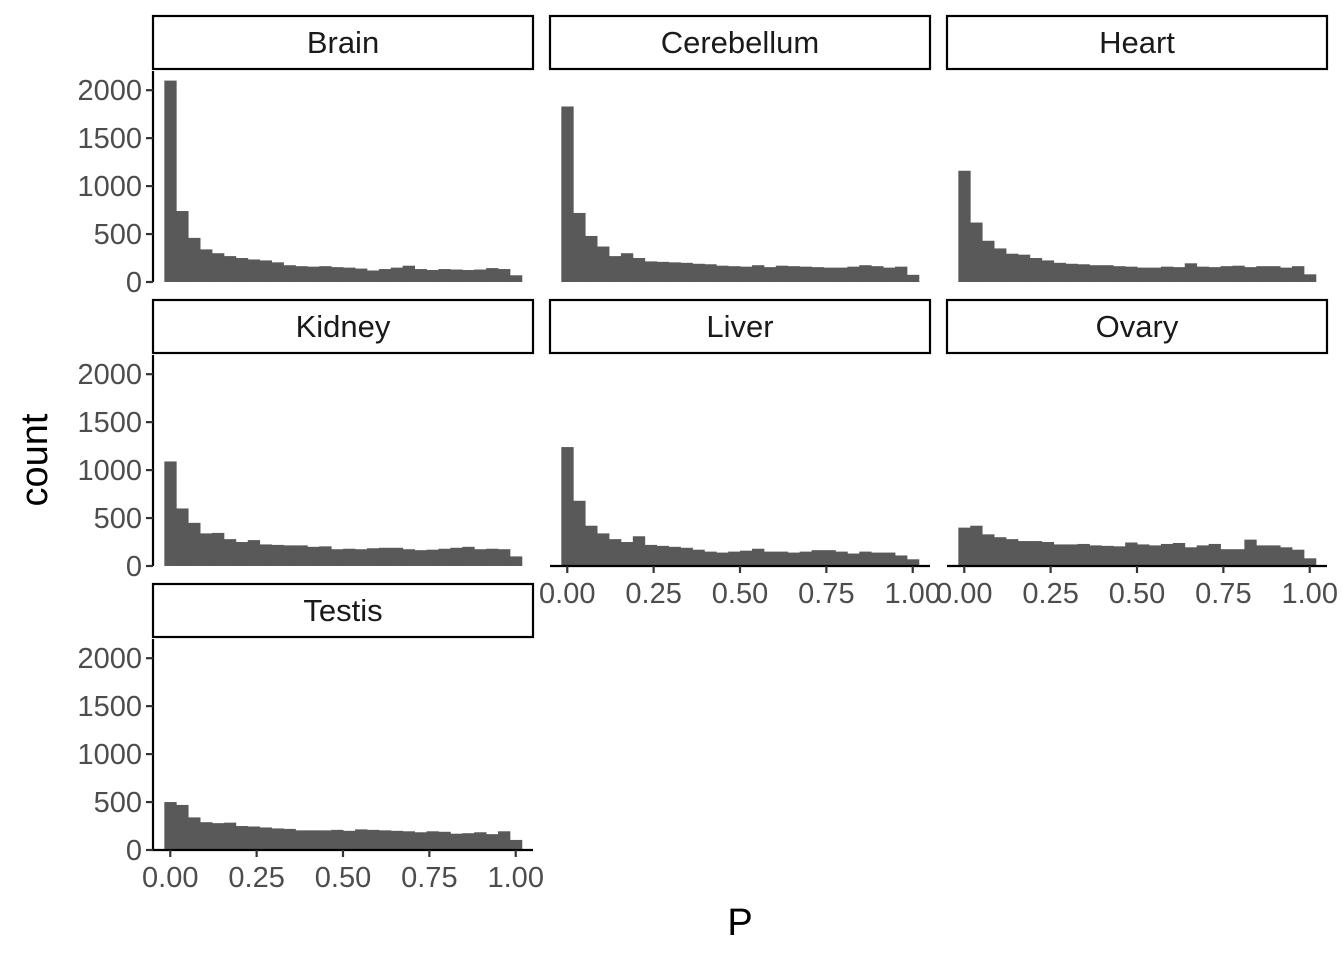  Describe the element at coordinates (653, 594) in the screenshot. I see `x-tick-label: 0.25` at that location.